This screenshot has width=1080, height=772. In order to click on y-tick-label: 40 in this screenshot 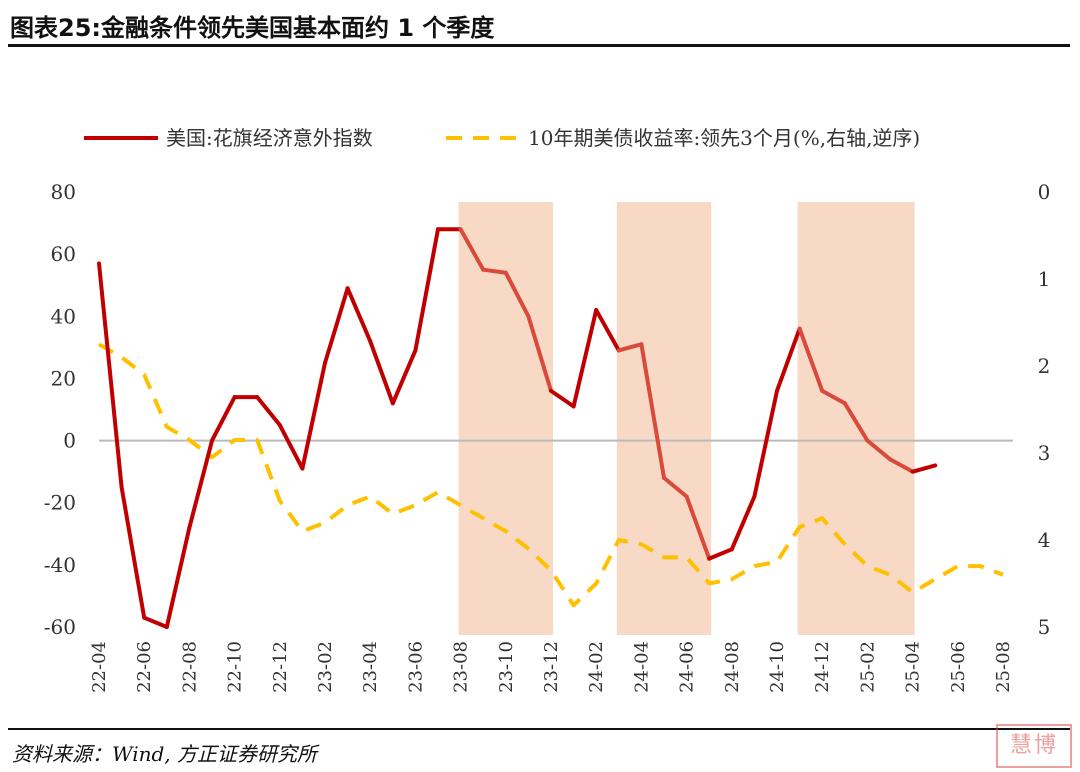, I will do `click(63, 316)`.